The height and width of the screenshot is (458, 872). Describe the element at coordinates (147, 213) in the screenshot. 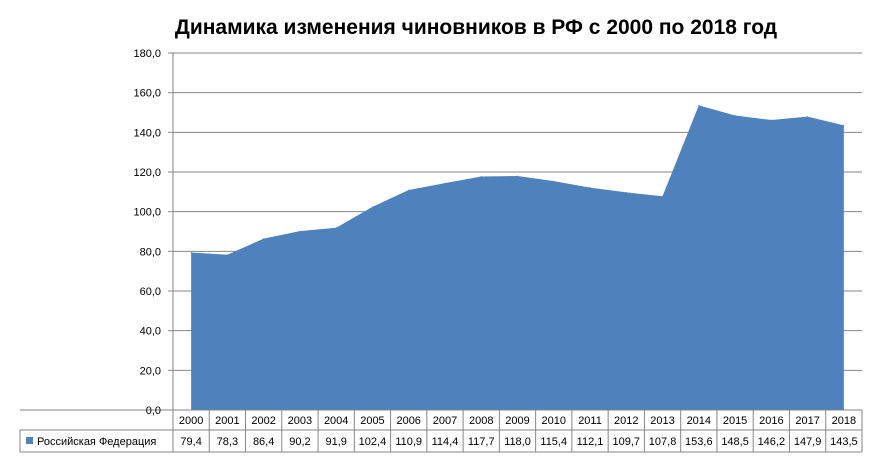

I see `y-tick-label: 100,0` at that location.